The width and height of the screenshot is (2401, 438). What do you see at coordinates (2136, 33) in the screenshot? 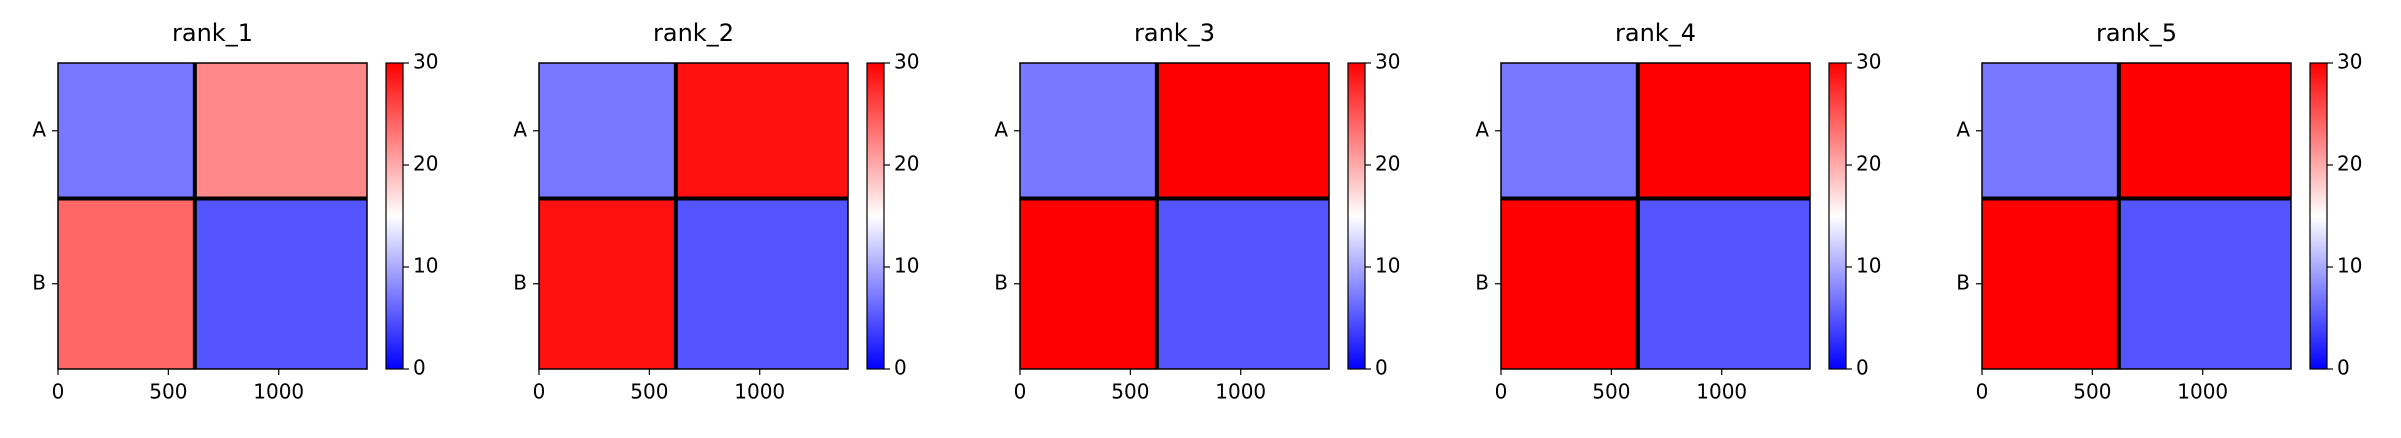
I see `panel-title: rank_5` at bounding box center [2136, 33].